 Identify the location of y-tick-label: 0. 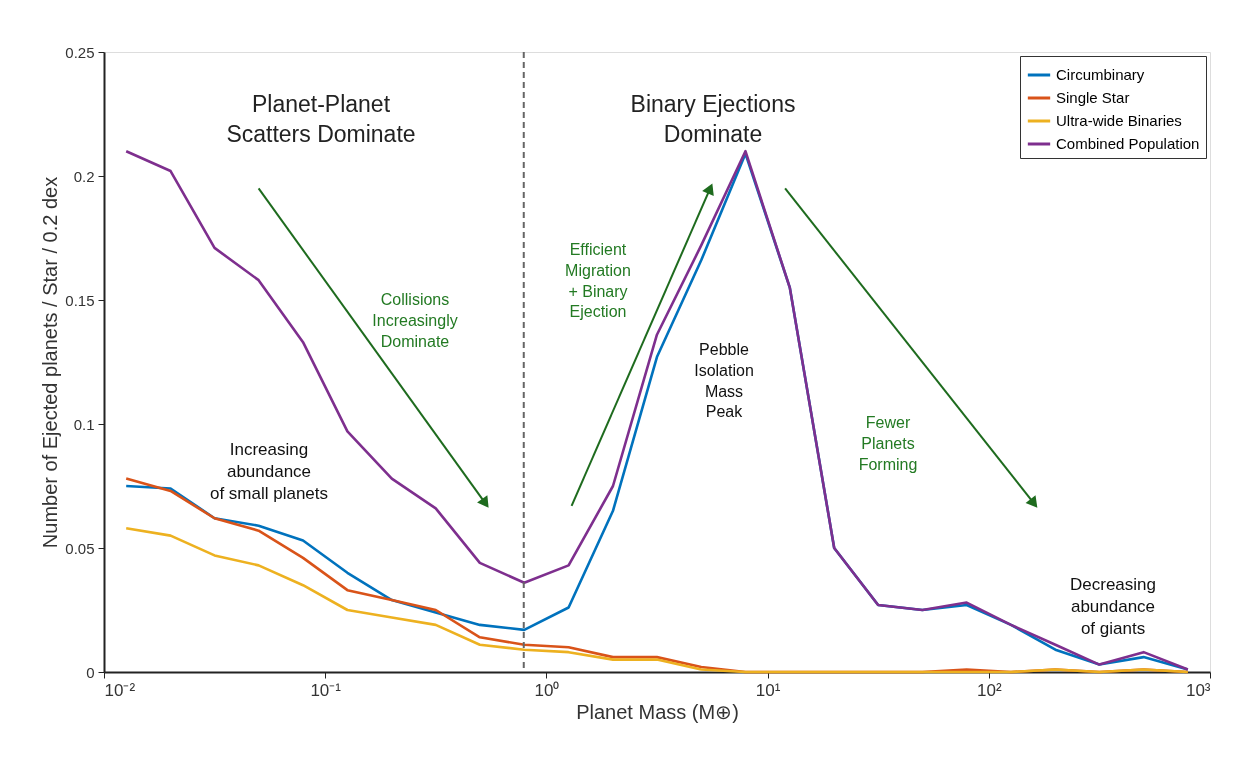
(90, 672).